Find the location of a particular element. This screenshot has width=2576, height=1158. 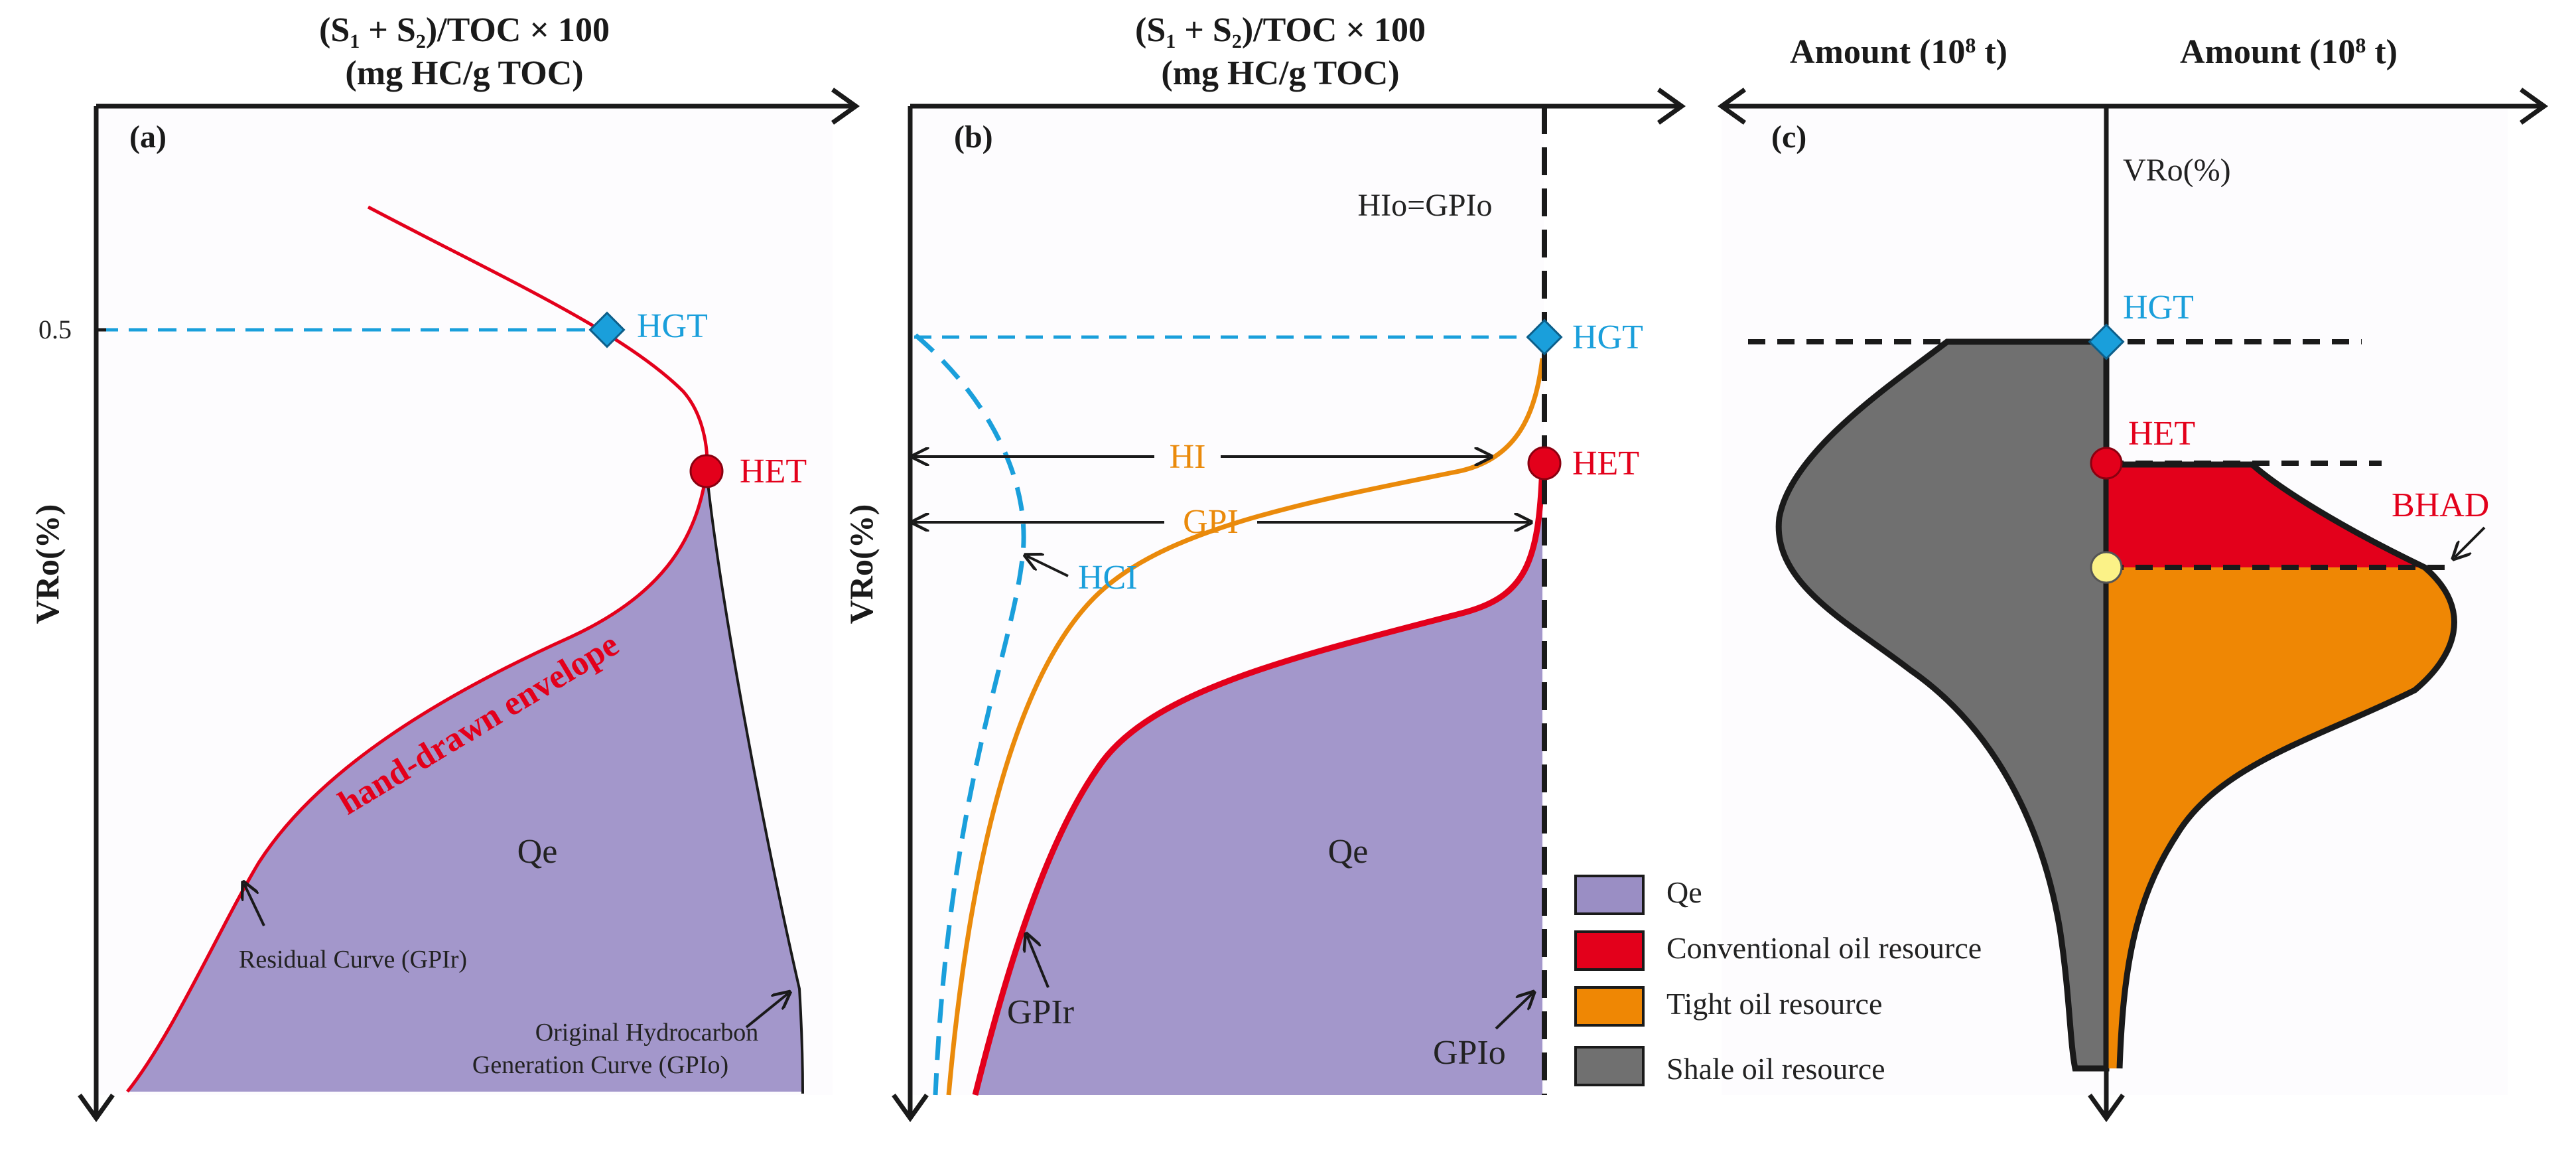

tick-05-label: 0.5 is located at coordinates (55, 330).